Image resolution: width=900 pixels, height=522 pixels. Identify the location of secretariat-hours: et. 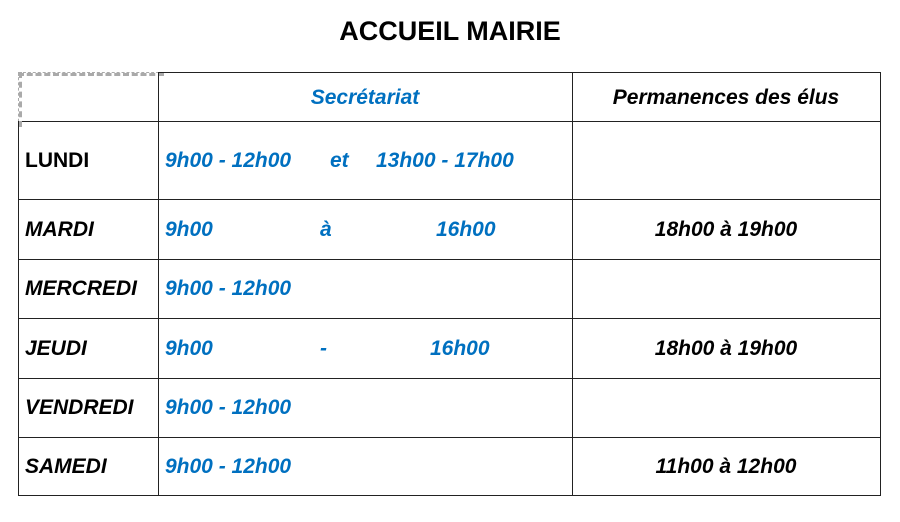
(339, 160).